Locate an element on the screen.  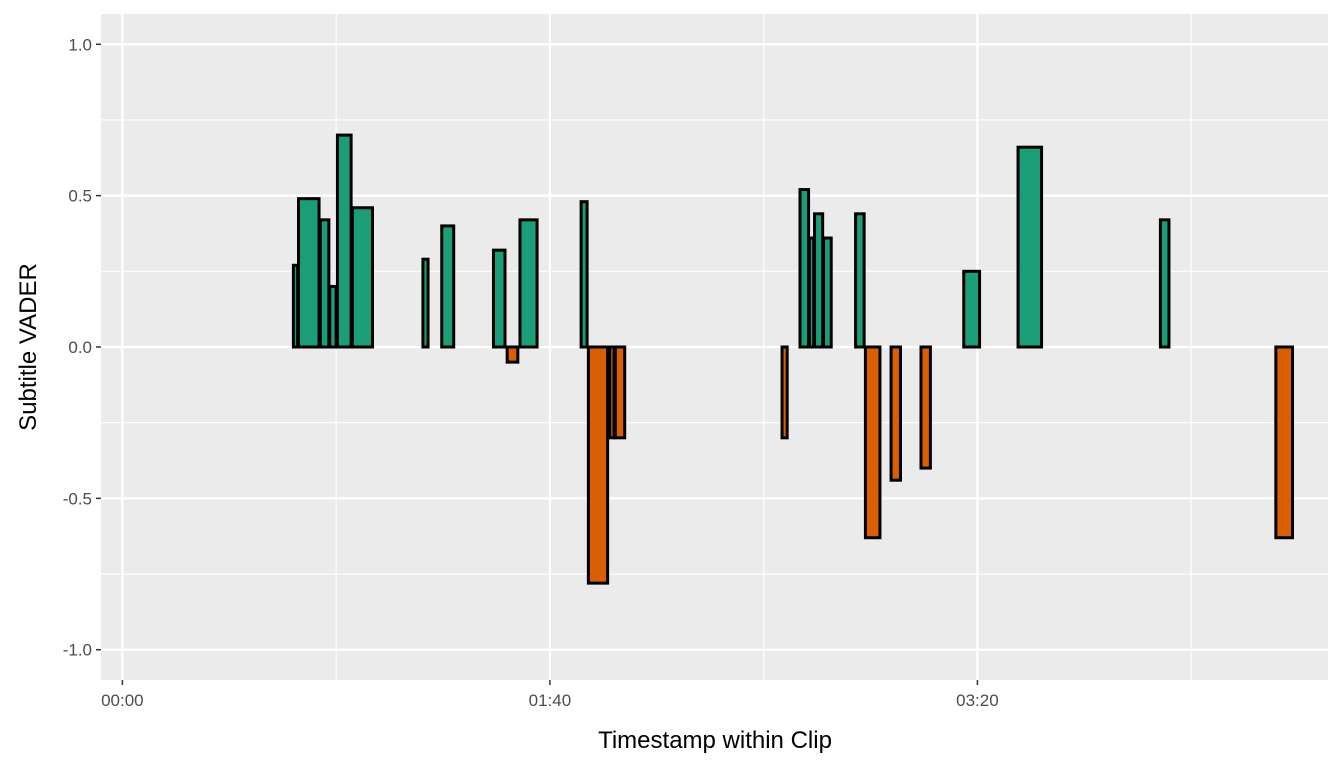
x-tick-label: 00:00 is located at coordinates (122, 700).